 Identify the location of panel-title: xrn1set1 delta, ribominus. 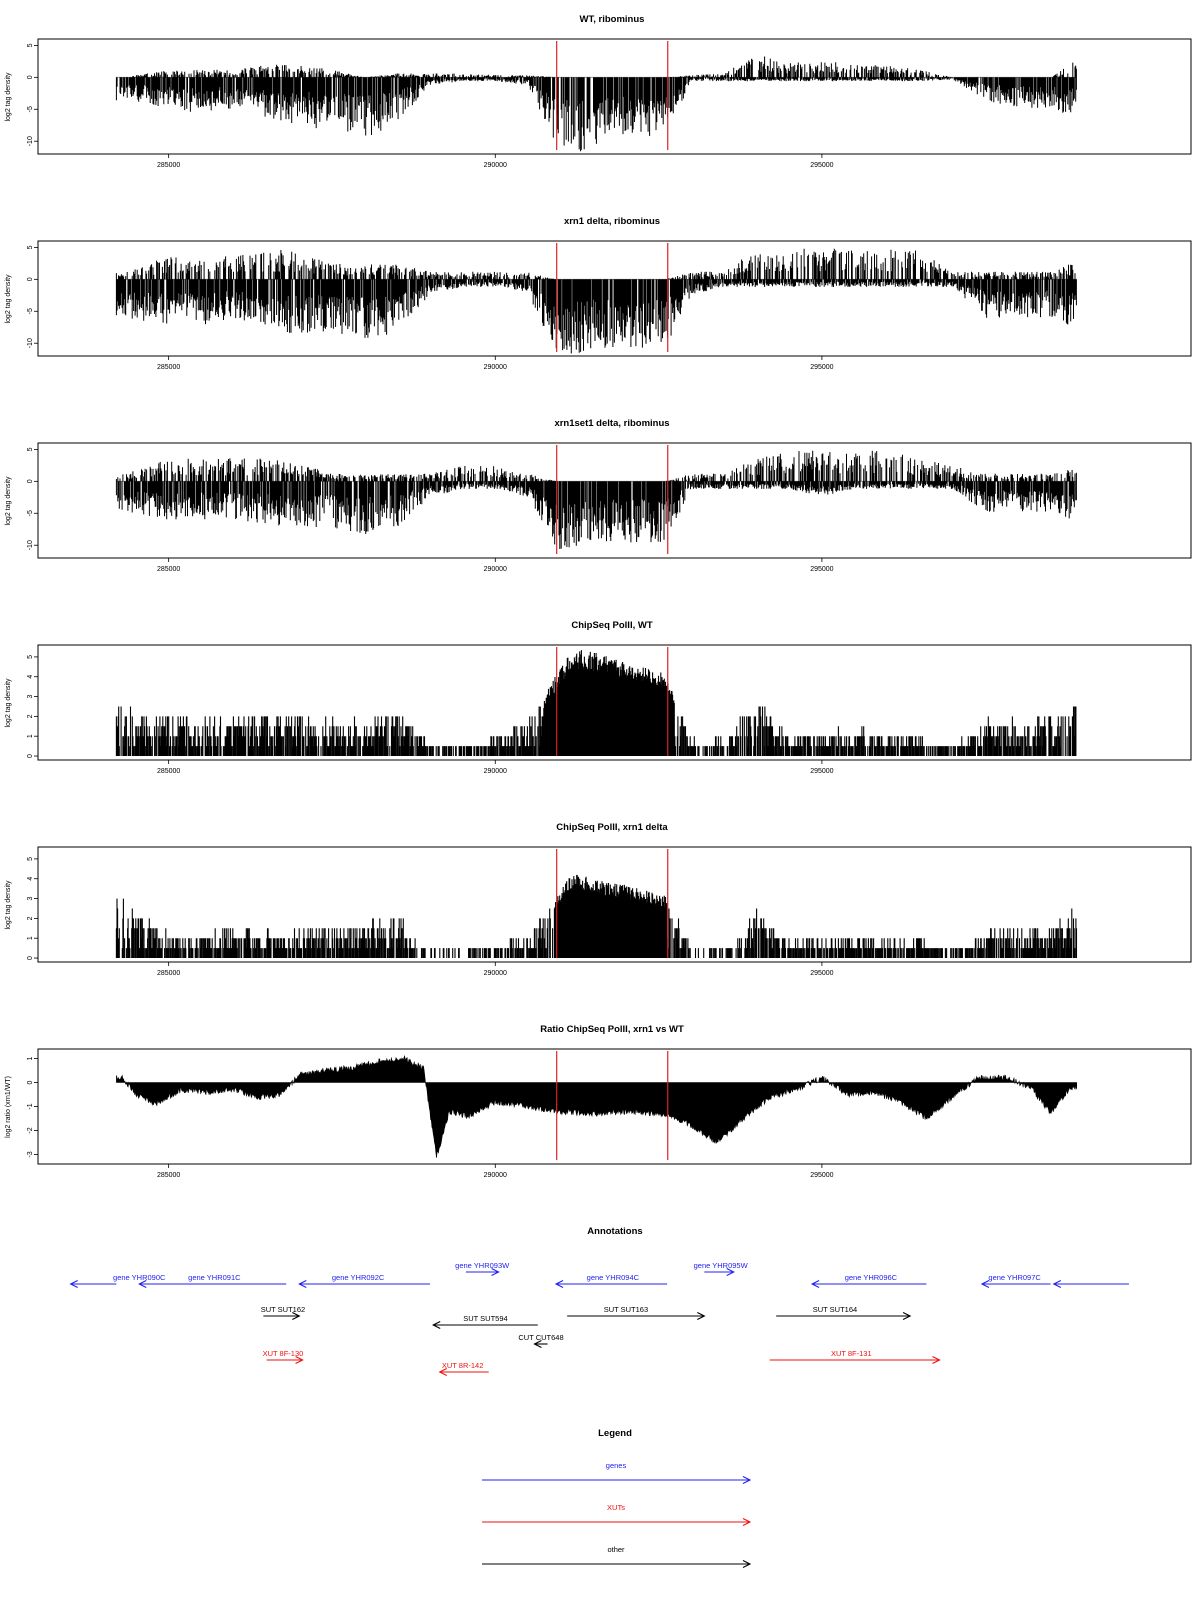
(611, 423).